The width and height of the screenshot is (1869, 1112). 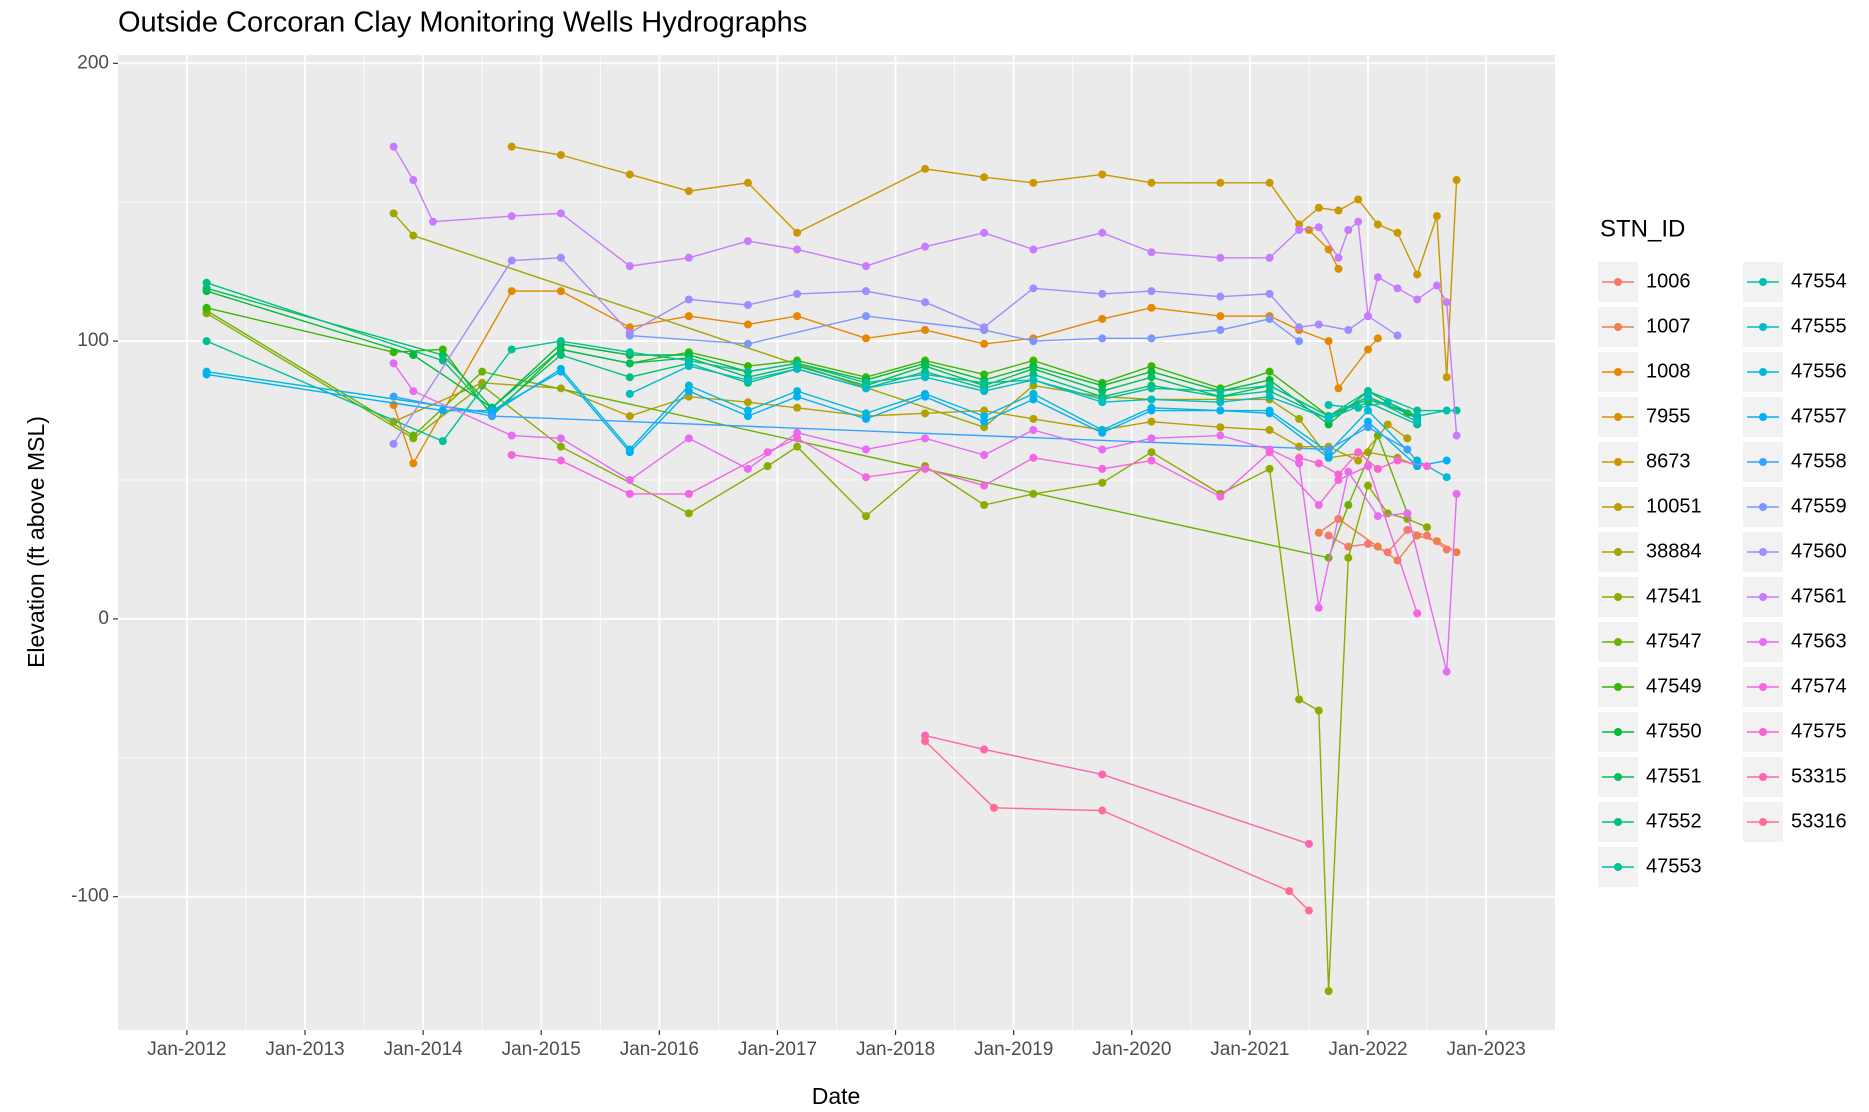 What do you see at coordinates (1819, 641) in the screenshot?
I see `legend-label: 47563` at bounding box center [1819, 641].